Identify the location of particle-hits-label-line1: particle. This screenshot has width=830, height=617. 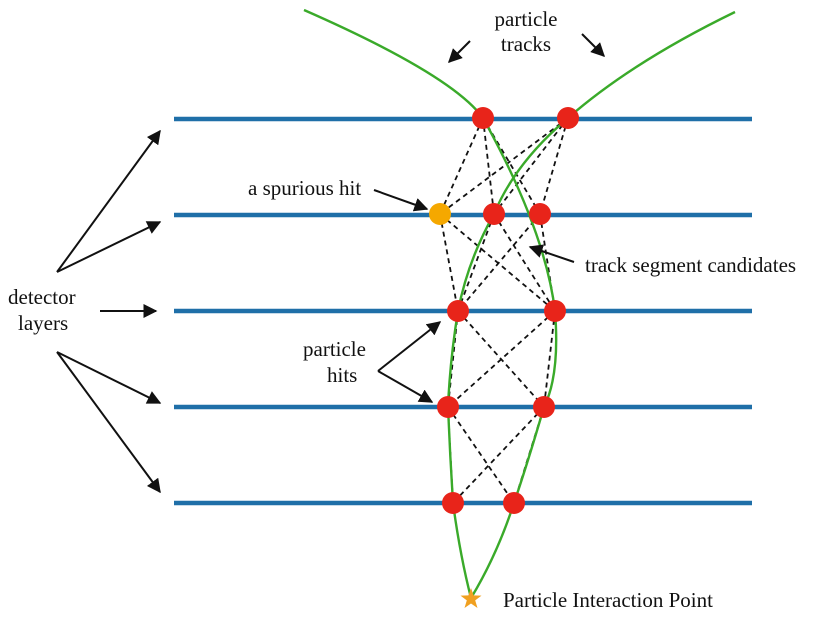
(334, 349).